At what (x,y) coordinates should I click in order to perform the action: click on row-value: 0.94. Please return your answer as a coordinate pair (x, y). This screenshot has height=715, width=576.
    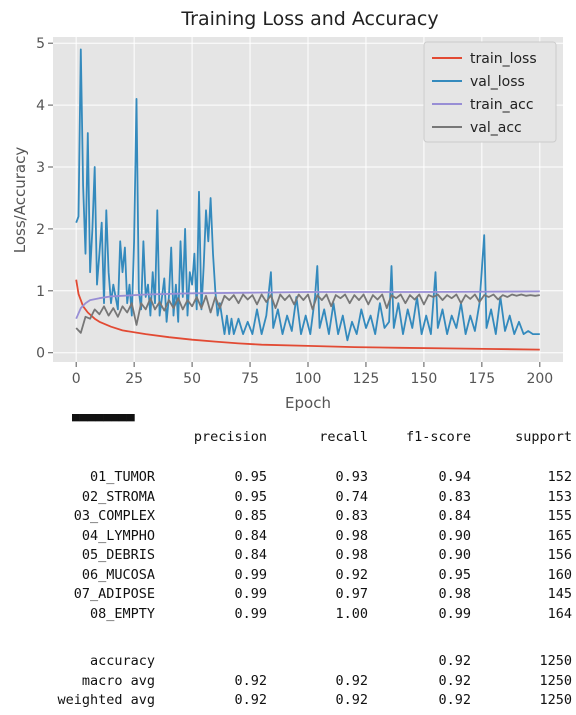
    Looking at the image, I should click on (454, 477).